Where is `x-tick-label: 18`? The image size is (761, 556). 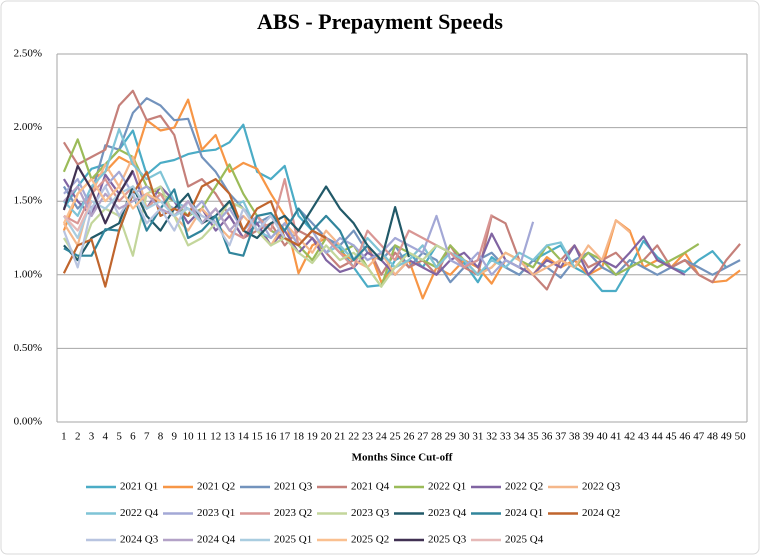 x-tick-label: 18 is located at coordinates (299, 437).